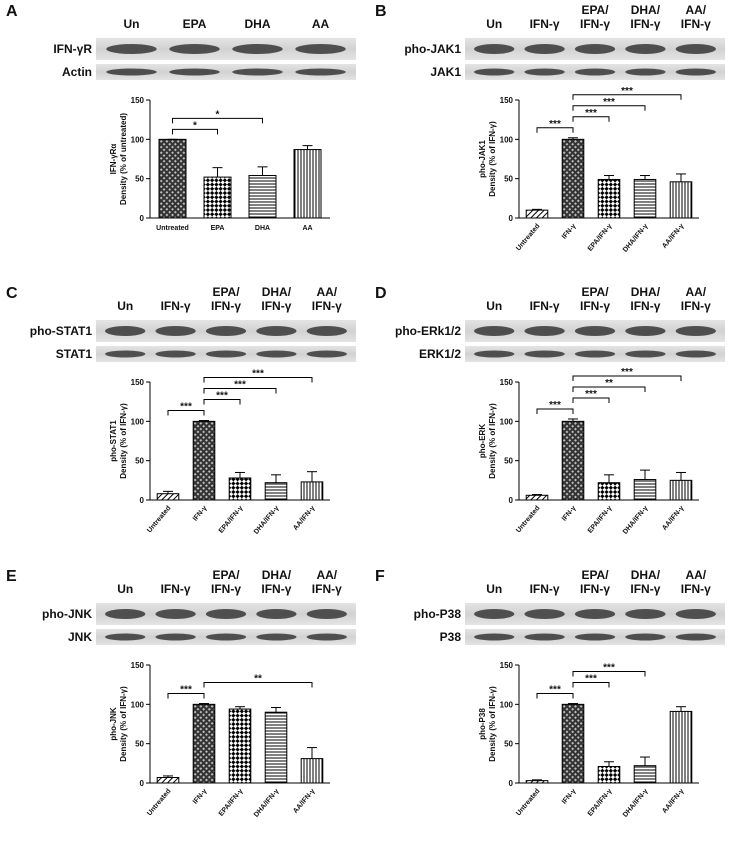 The image size is (738, 847). What do you see at coordinates (380, 576) in the screenshot?
I see `panel-letter: F` at bounding box center [380, 576].